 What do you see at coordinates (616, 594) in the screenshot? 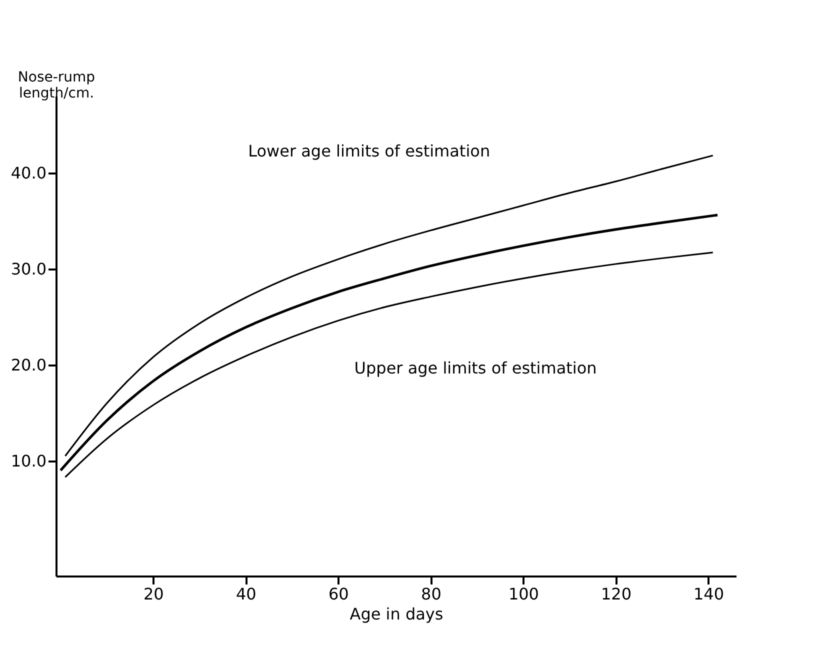
I see `x-tick-label: 120` at bounding box center [616, 594].